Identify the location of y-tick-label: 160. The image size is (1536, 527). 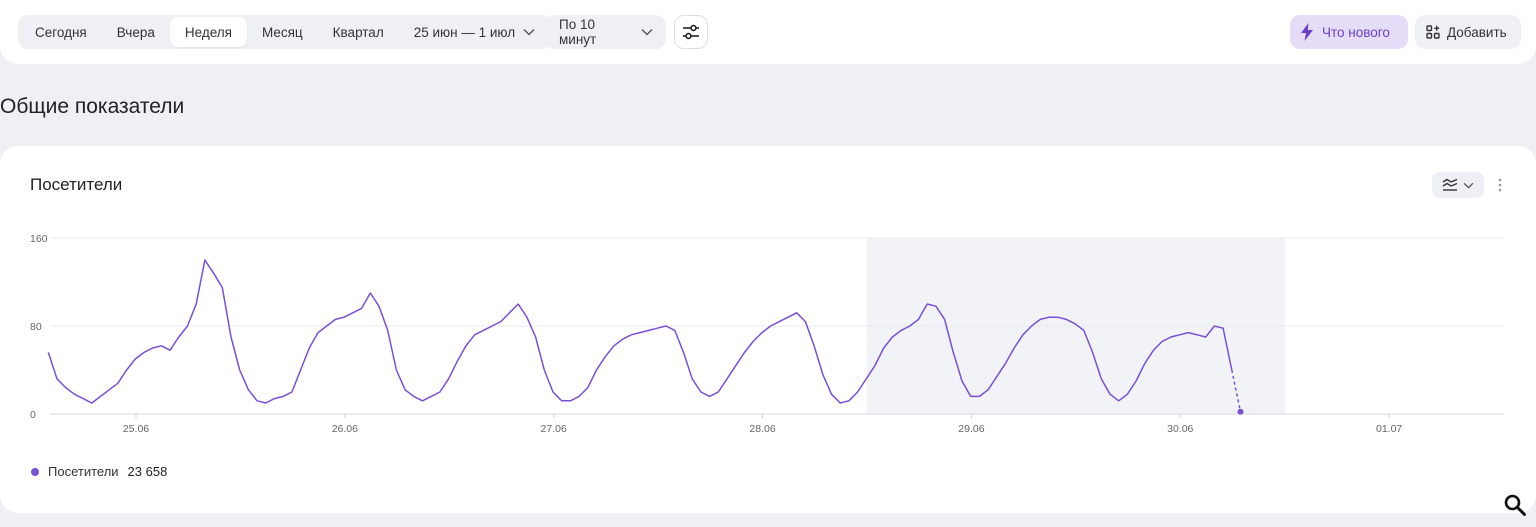
(39, 239).